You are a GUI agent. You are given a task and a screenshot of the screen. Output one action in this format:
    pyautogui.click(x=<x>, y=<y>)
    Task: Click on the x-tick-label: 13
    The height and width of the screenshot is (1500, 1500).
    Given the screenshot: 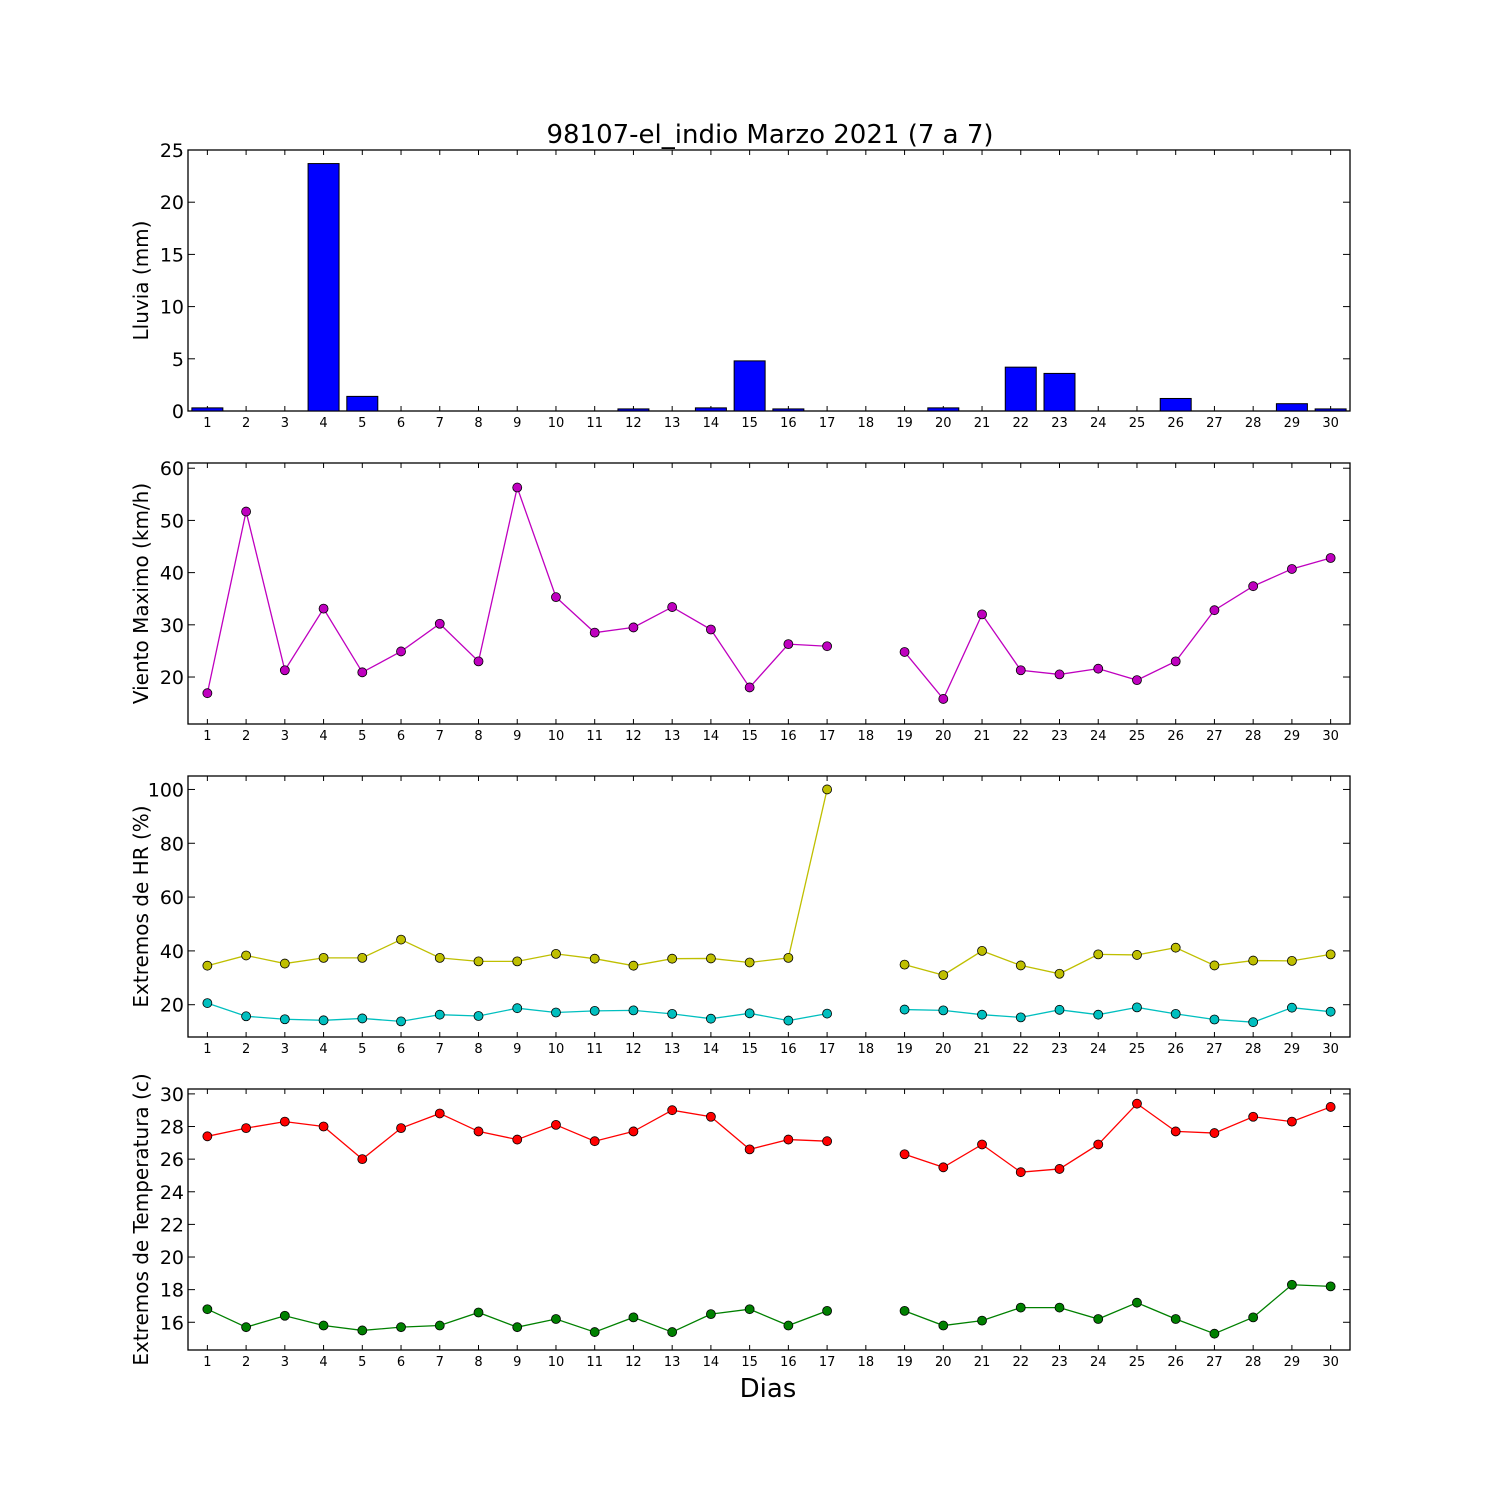 What is the action you would take?
    pyautogui.click(x=672, y=423)
    